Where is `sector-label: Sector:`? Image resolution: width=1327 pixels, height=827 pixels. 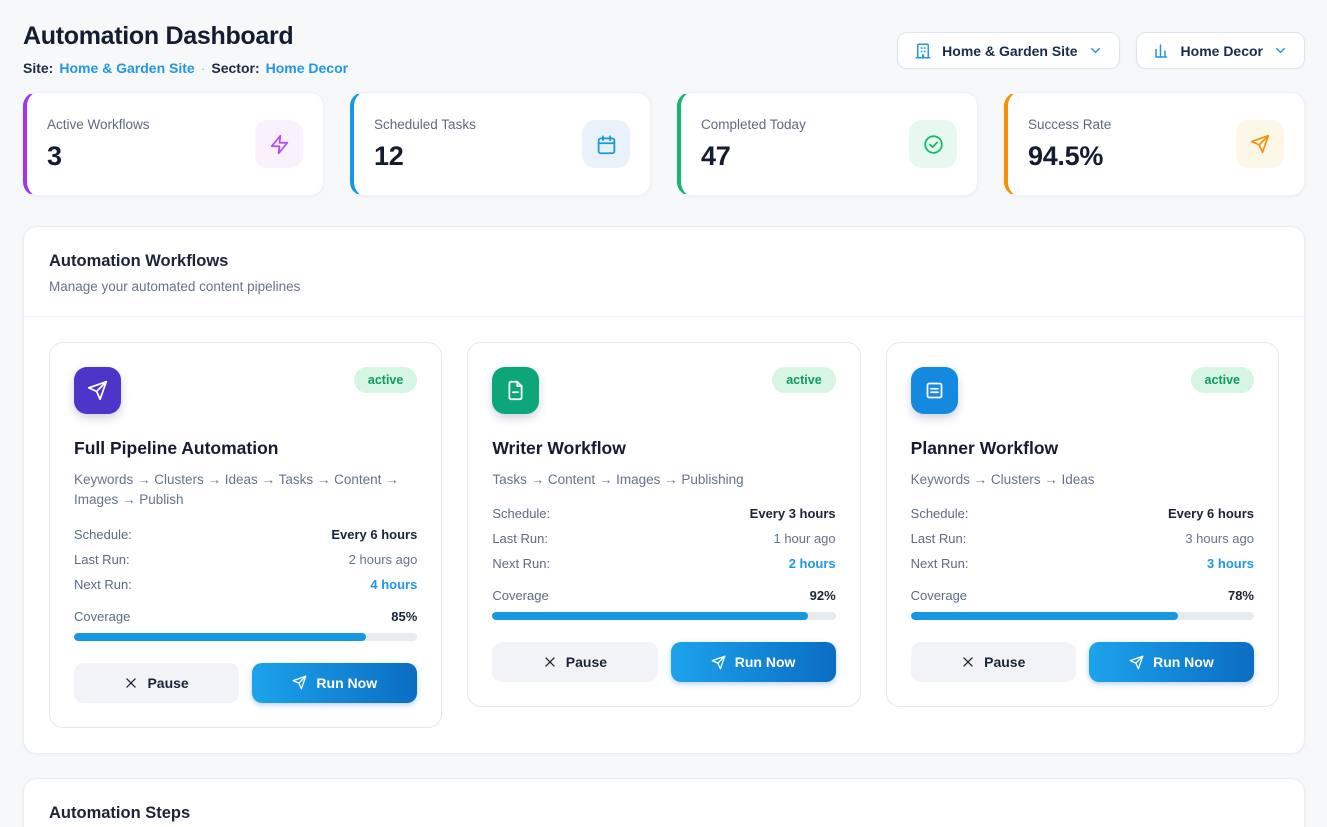 sector-label: Sector: is located at coordinates (235, 68).